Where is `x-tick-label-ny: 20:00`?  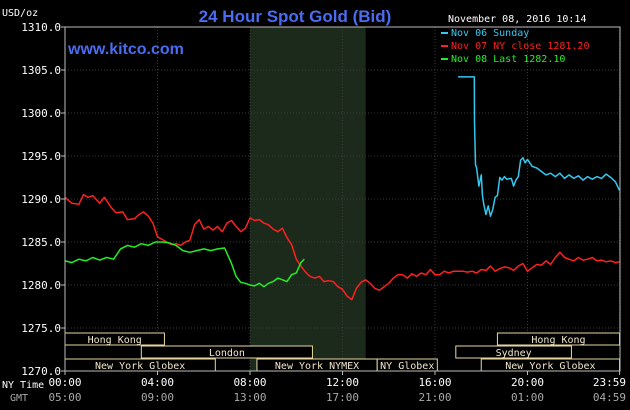 x-tick-label-ny: 20:00 is located at coordinates (527, 382).